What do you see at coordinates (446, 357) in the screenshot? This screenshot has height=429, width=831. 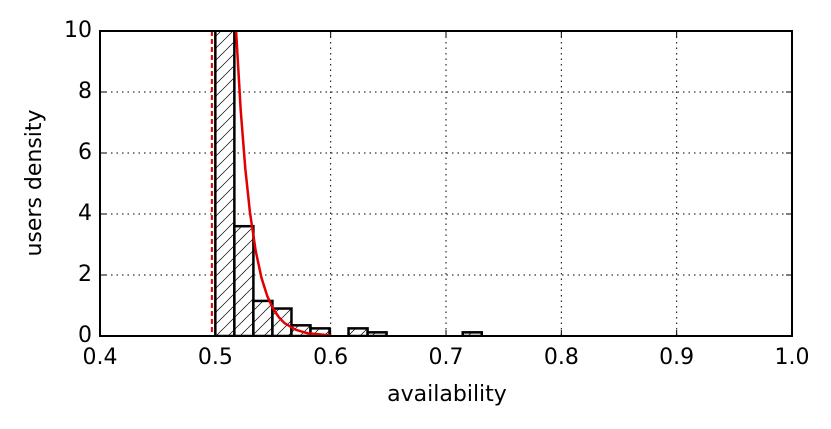 I see `x-tick-label: 0.7` at bounding box center [446, 357].